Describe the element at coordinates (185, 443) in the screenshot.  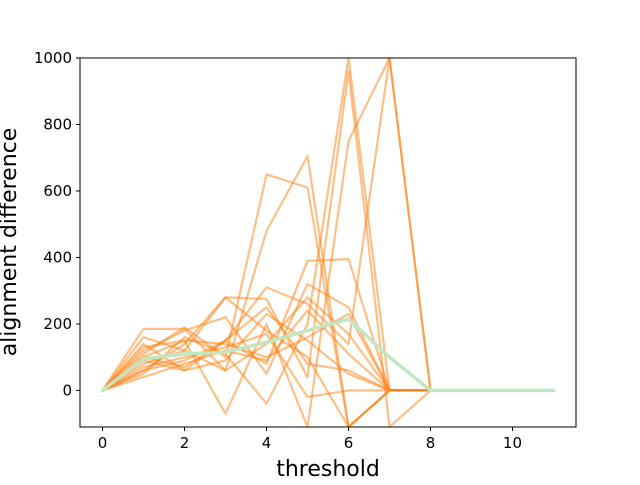
I see `x-tick-label: 2` at that location.